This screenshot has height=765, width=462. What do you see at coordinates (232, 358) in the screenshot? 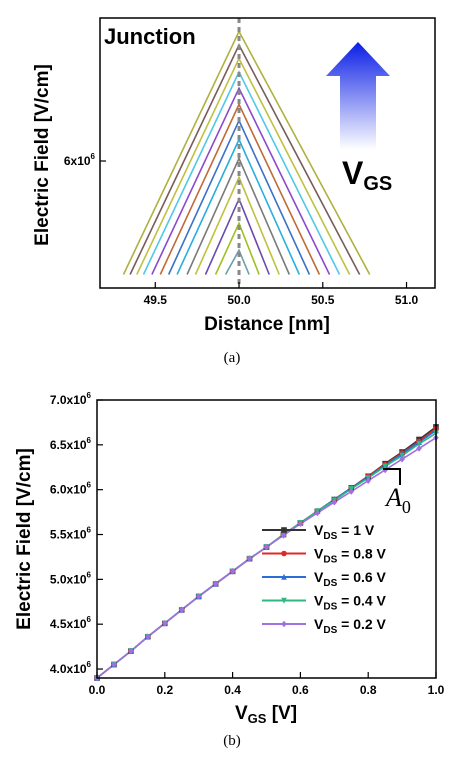
I see `caption-a: (a)` at bounding box center [232, 358].